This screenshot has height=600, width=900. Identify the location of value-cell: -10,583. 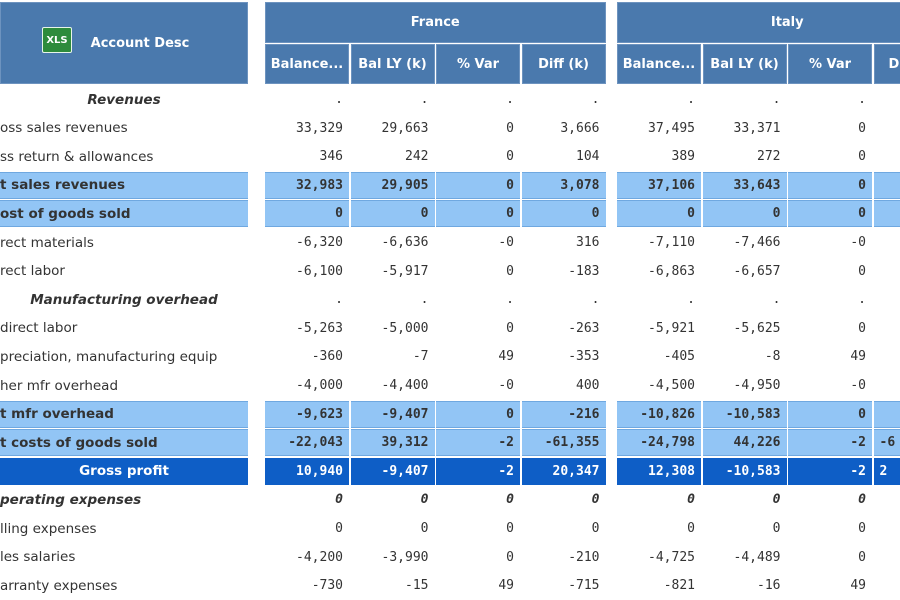
(744, 471).